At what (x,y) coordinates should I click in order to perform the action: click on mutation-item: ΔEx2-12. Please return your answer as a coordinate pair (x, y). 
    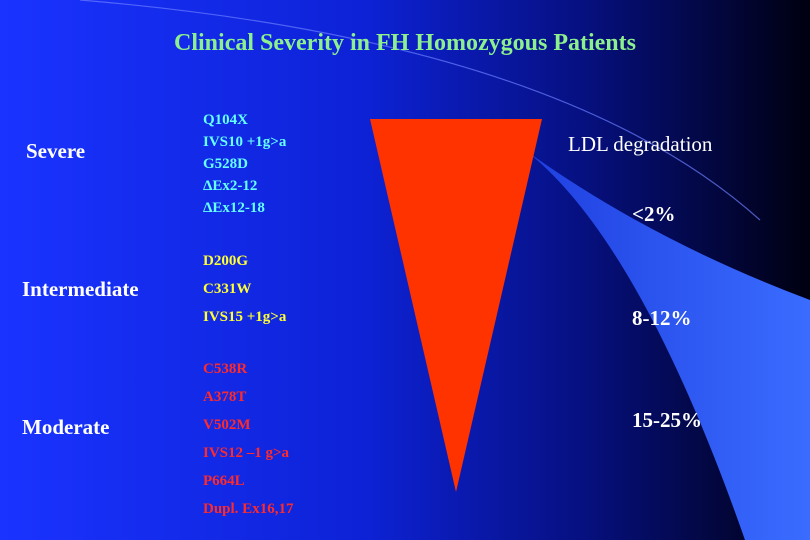
    Looking at the image, I should click on (230, 186).